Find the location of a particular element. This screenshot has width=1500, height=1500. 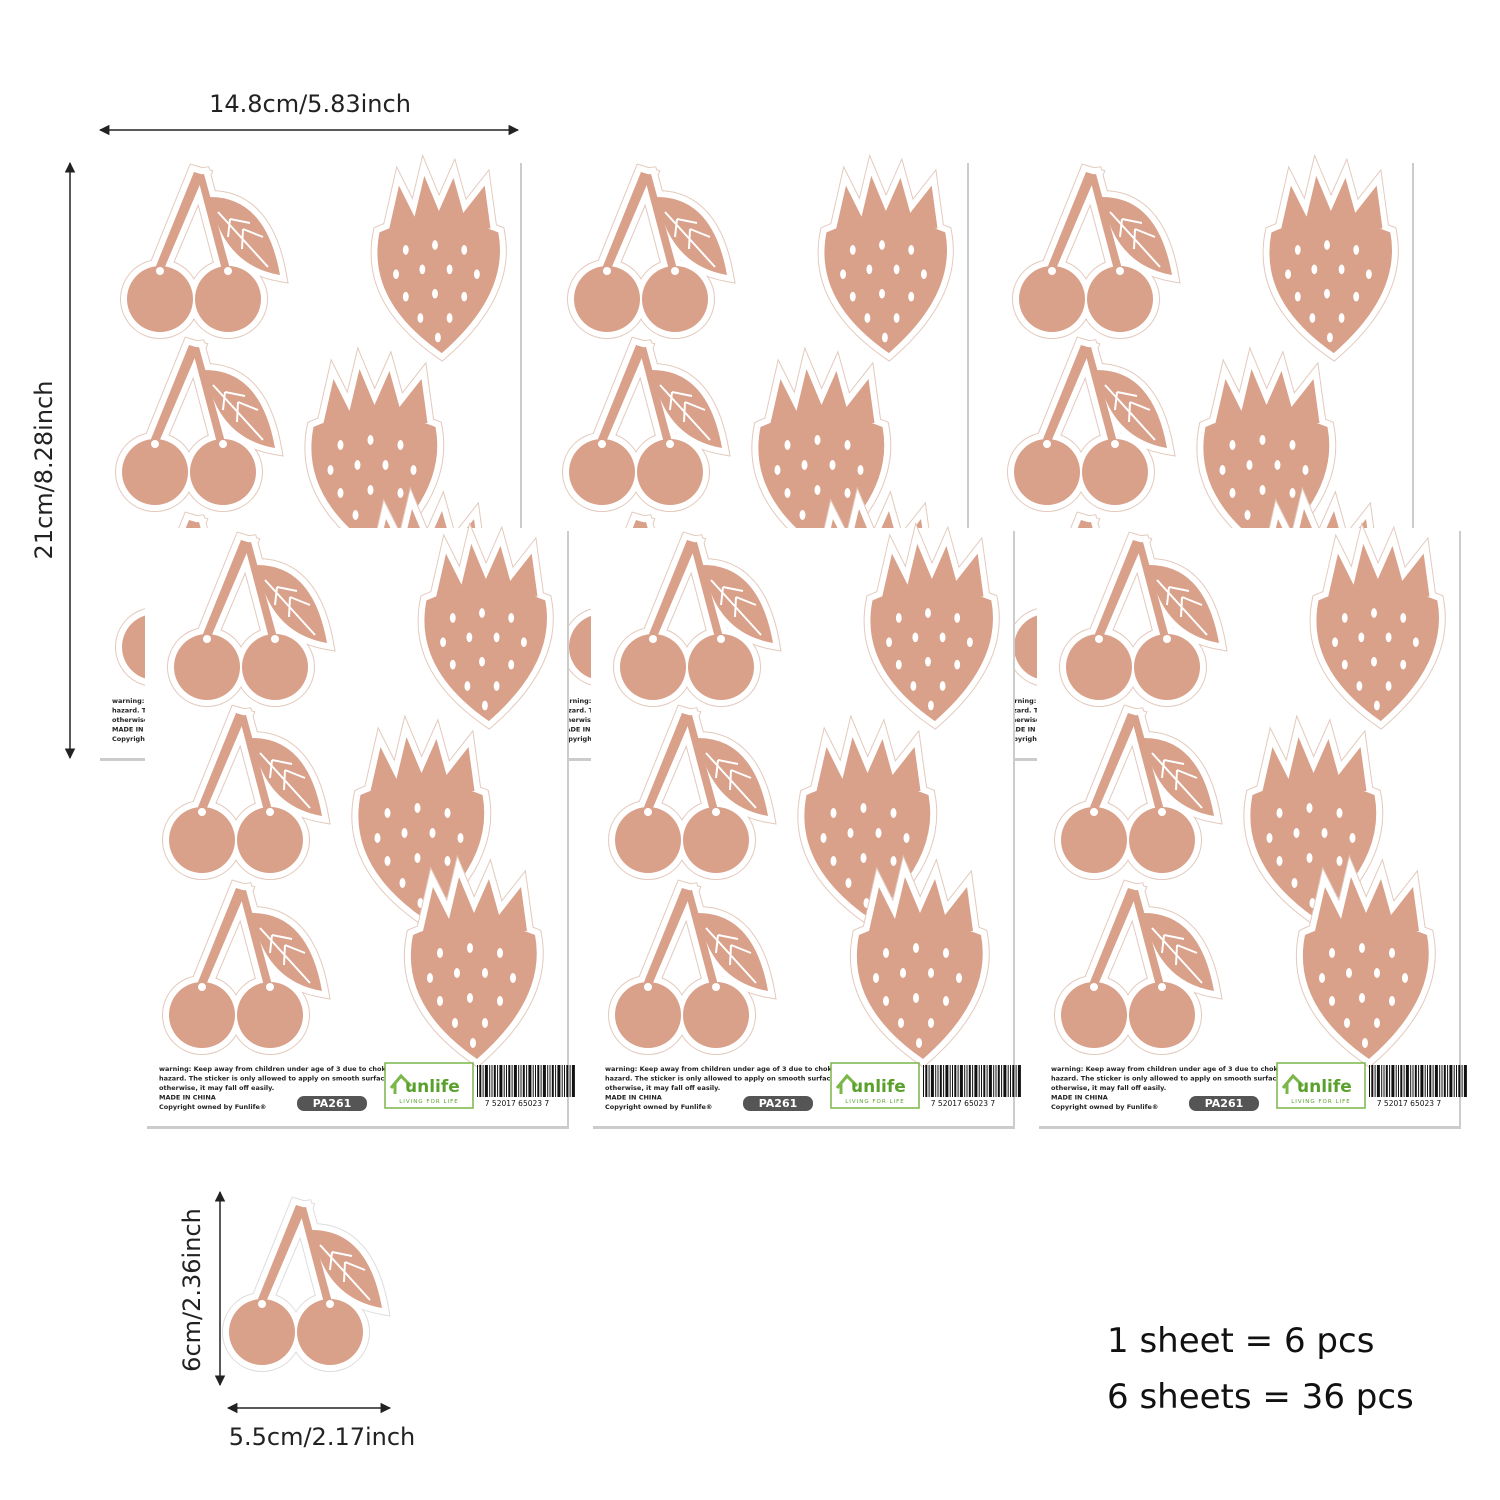

product-code: PA261 is located at coordinates (332, 1103).